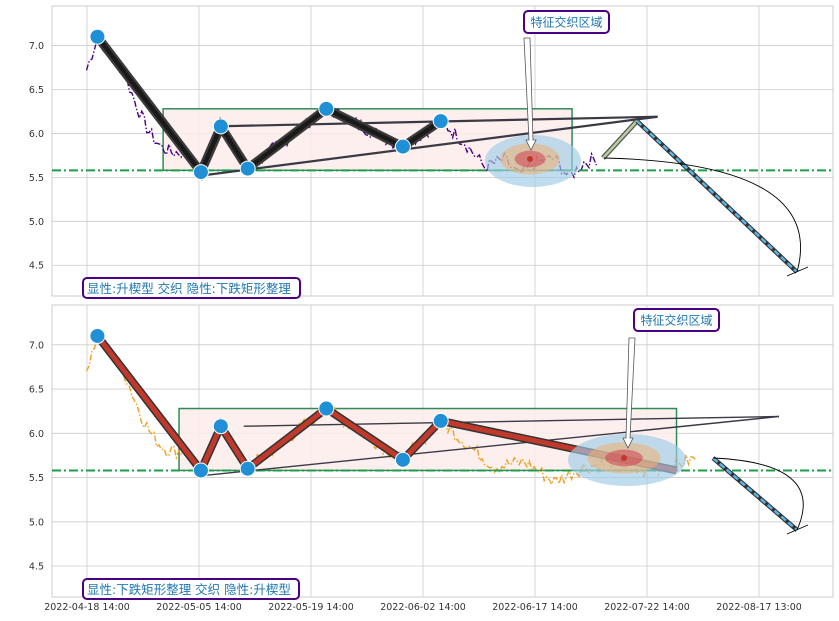 This screenshot has height=621, width=839. What do you see at coordinates (87, 607) in the screenshot?
I see `x-tick-label: 2022-04-18 14:00` at bounding box center [87, 607].